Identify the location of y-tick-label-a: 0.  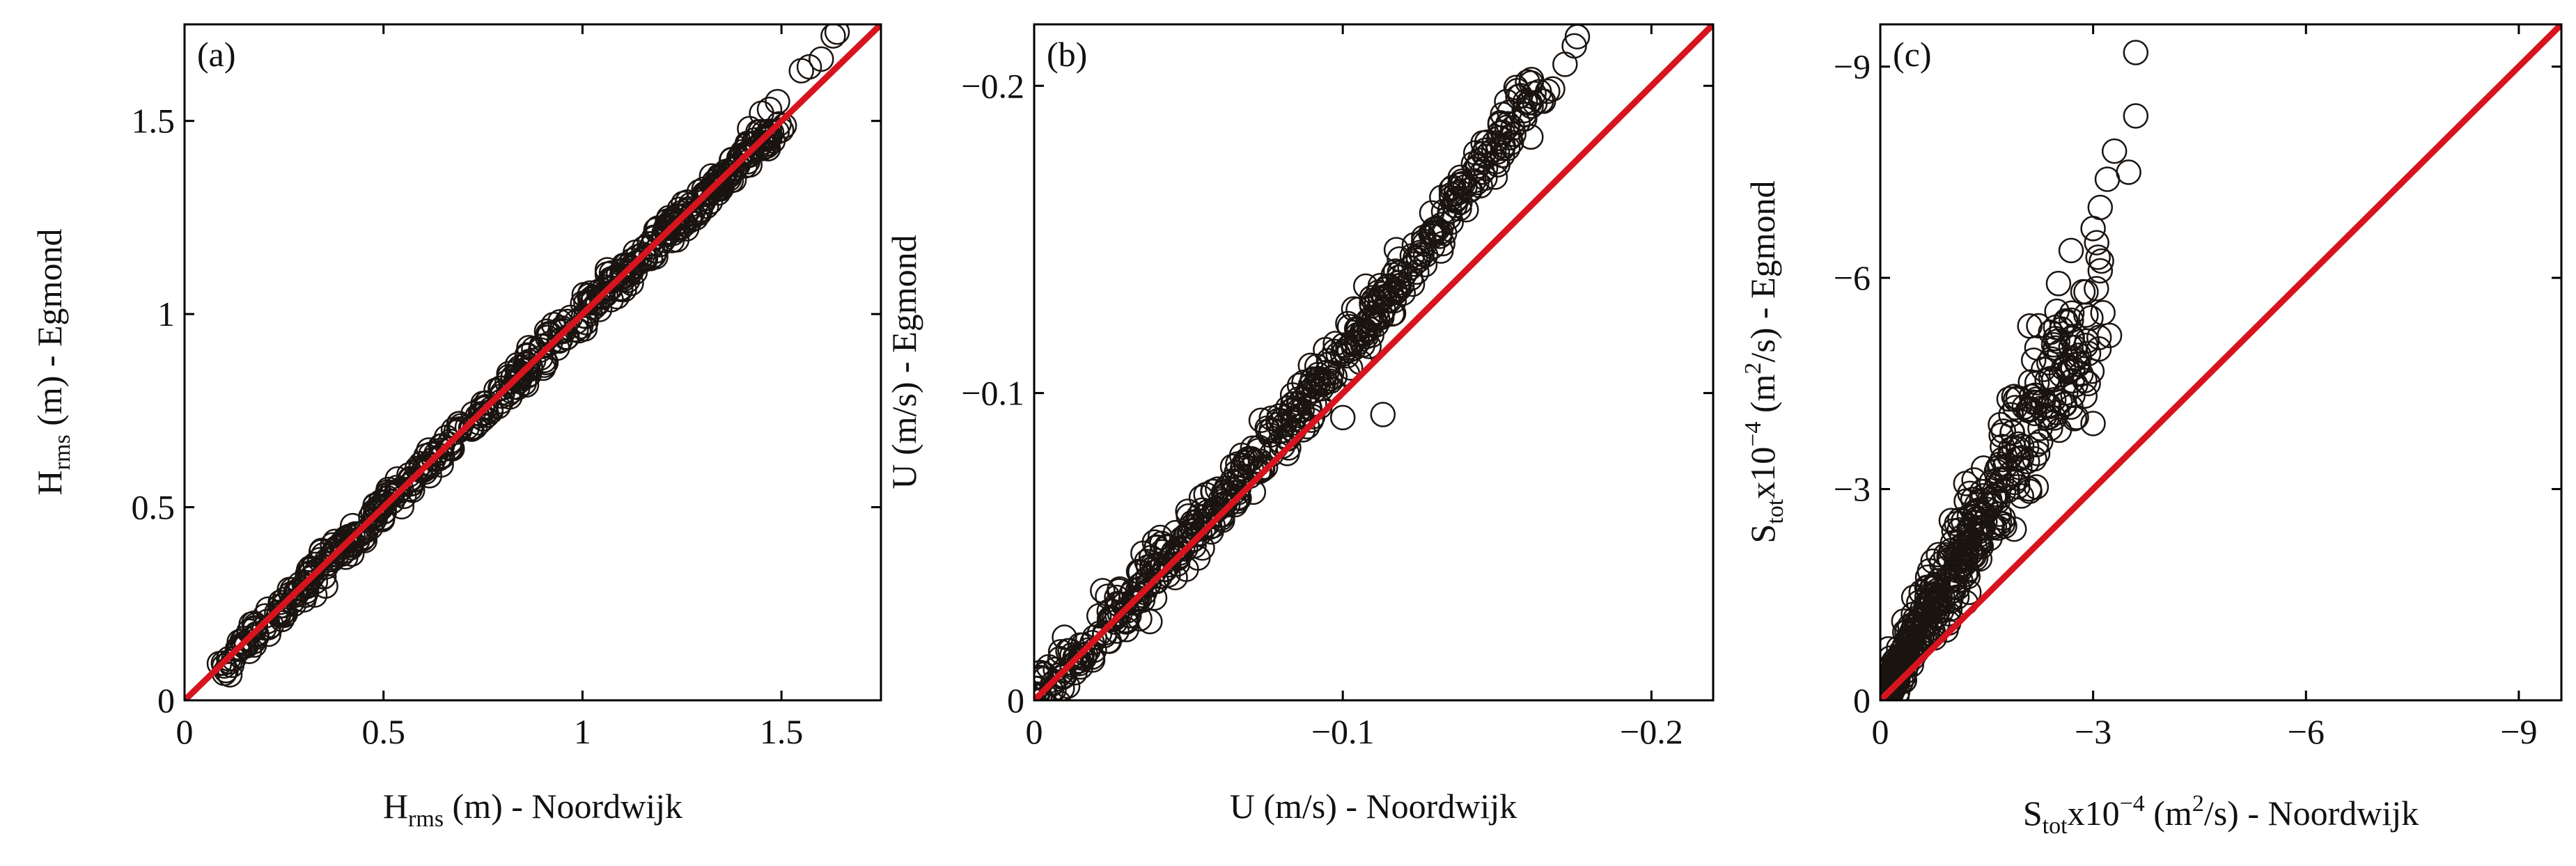
(166, 700).